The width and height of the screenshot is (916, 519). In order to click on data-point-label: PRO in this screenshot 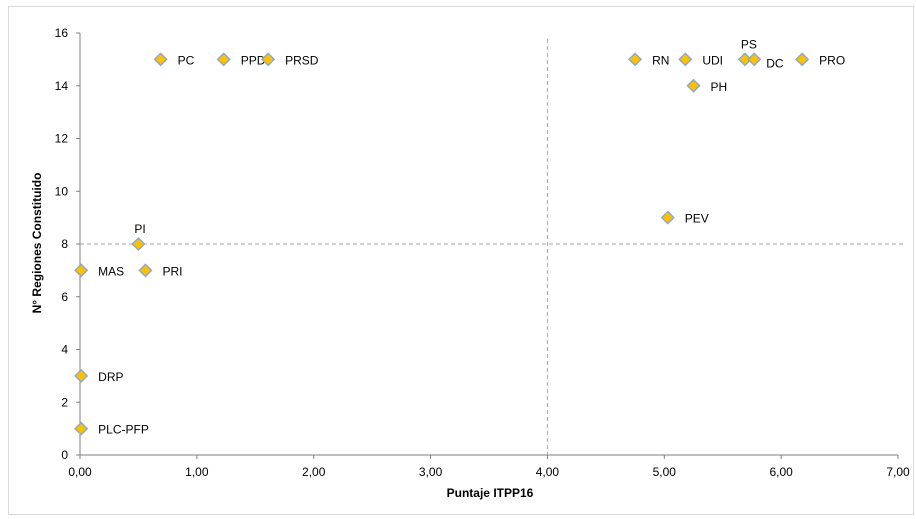, I will do `click(832, 60)`.